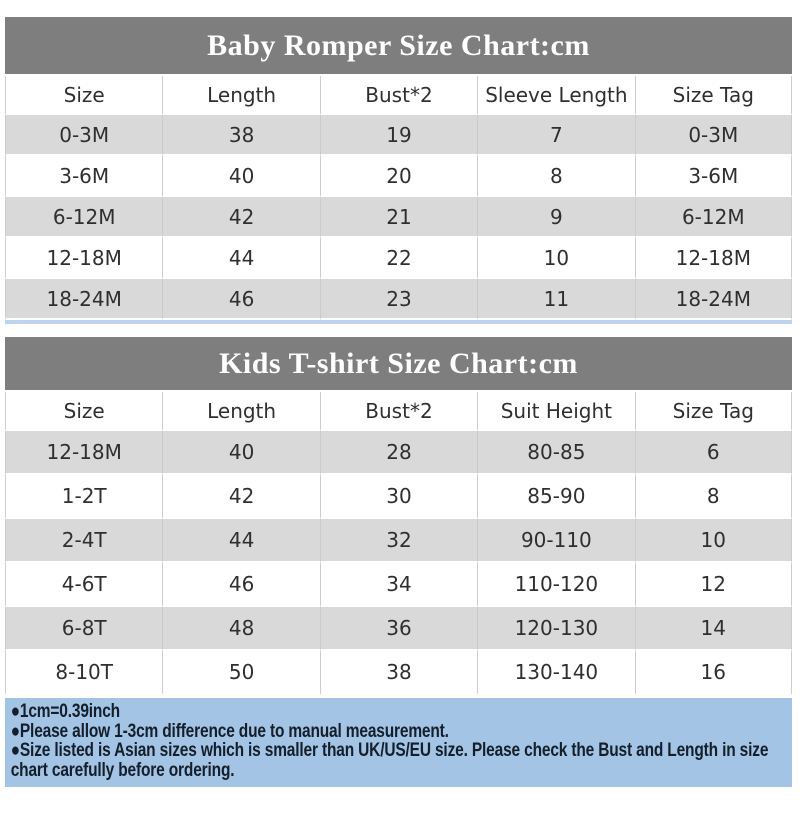  Describe the element at coordinates (556, 673) in the screenshot. I see `table-cell: 130-140` at that location.